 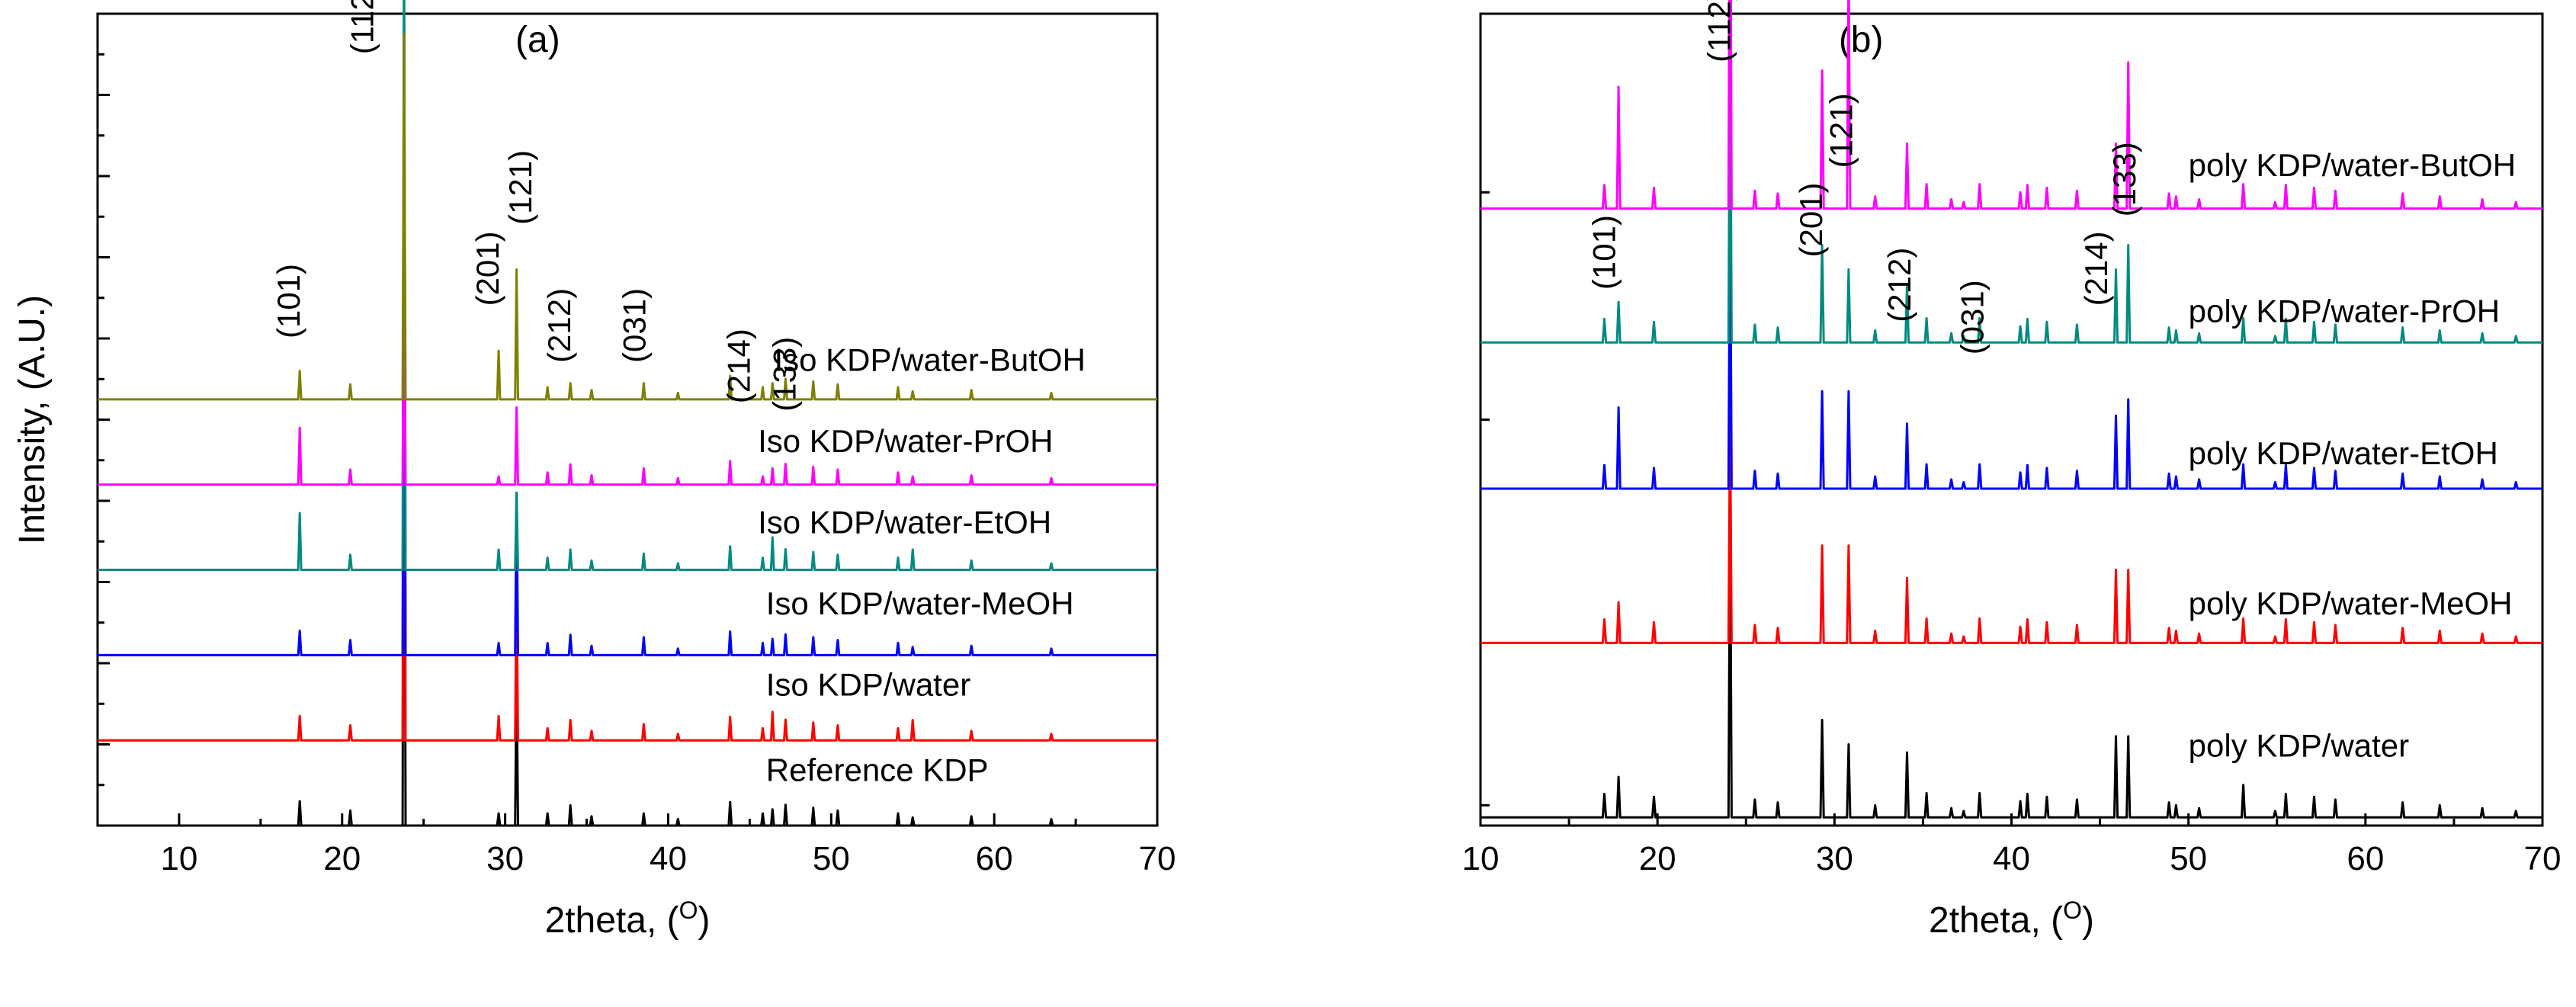 I want to click on series-label: poly KDP/water-PrOH, so click(x=2344, y=311).